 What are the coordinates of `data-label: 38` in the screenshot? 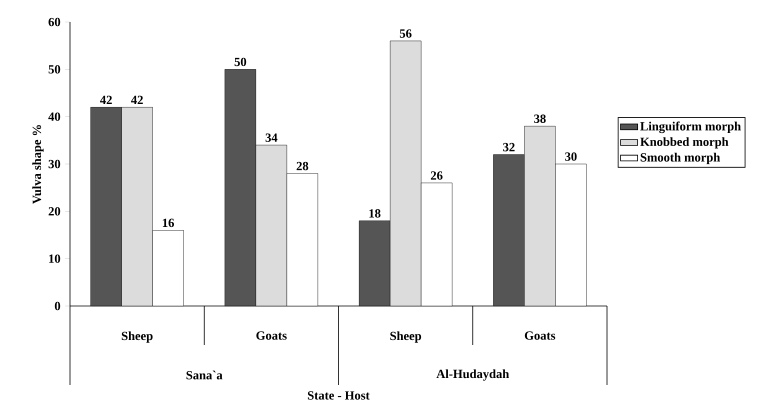 It's located at (540, 118).